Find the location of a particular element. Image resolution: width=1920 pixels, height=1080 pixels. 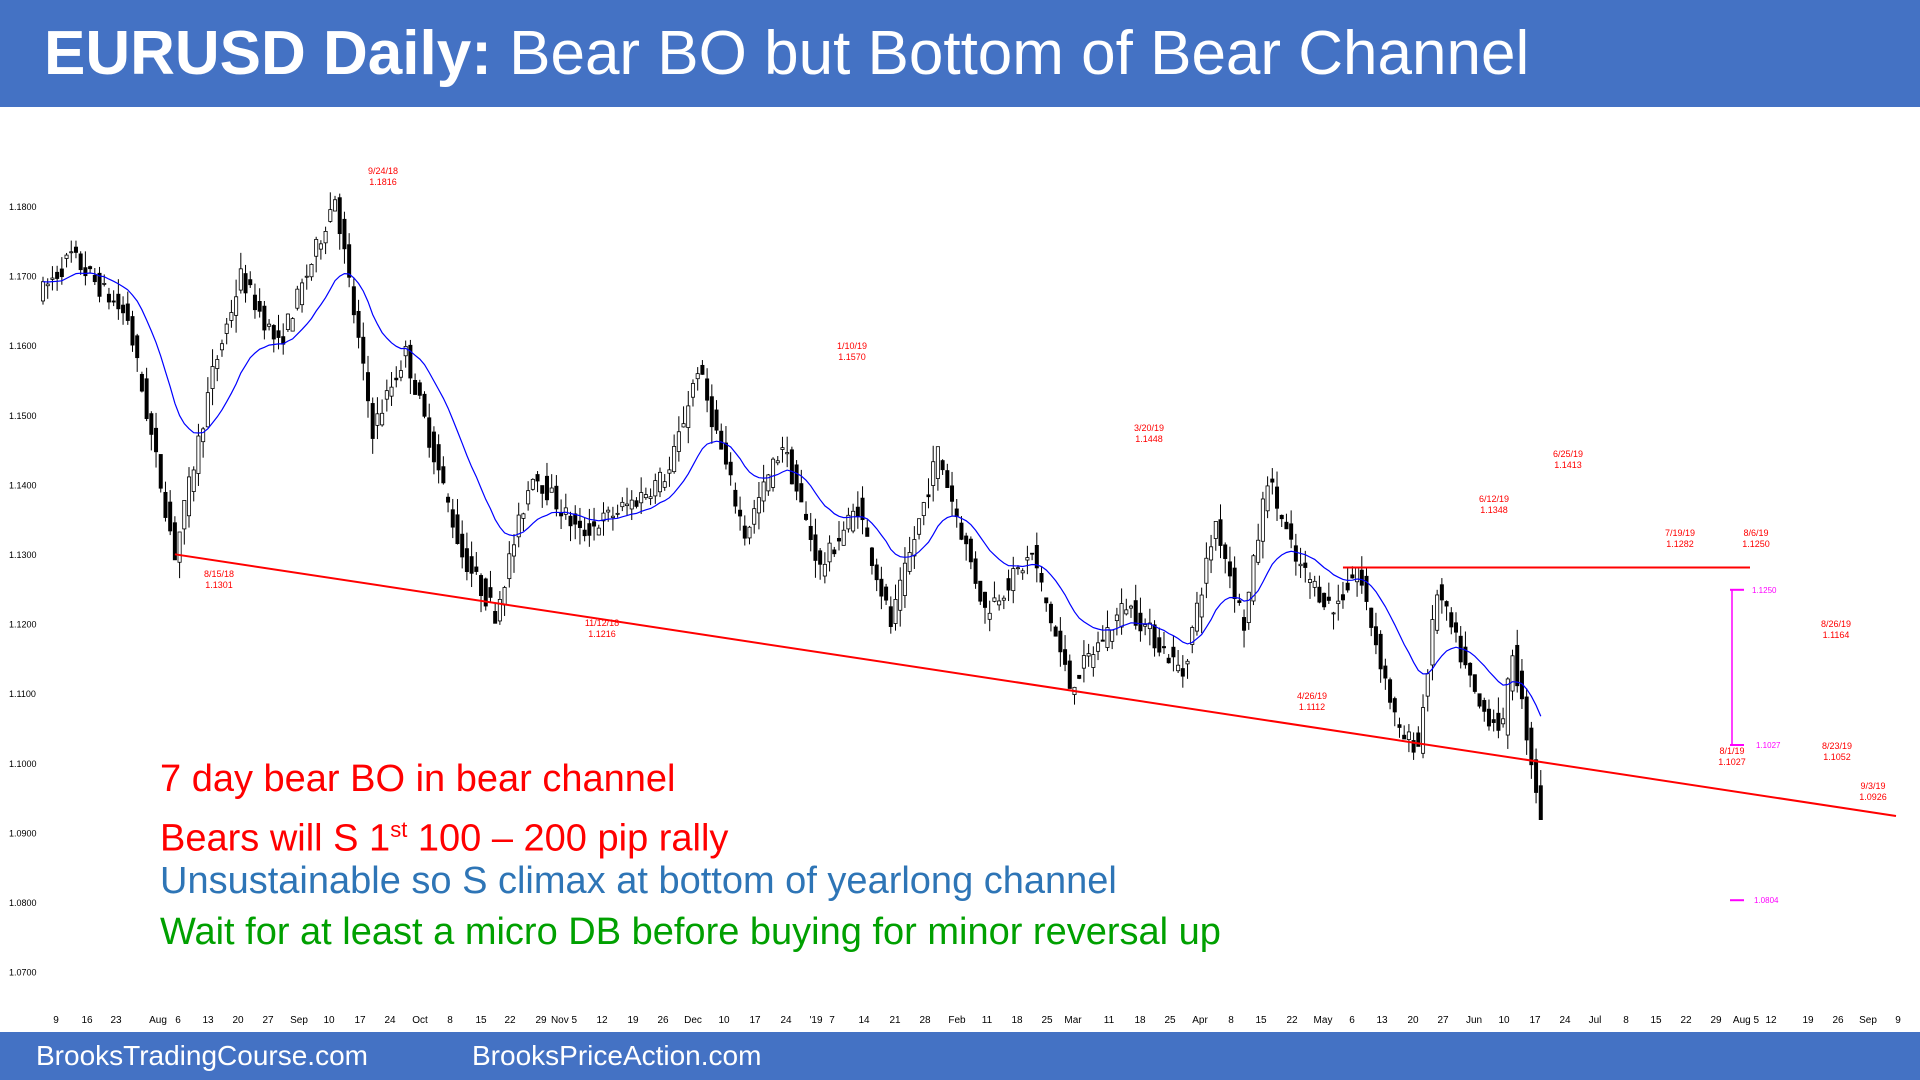

x-tick-label: 28 is located at coordinates (925, 1020).